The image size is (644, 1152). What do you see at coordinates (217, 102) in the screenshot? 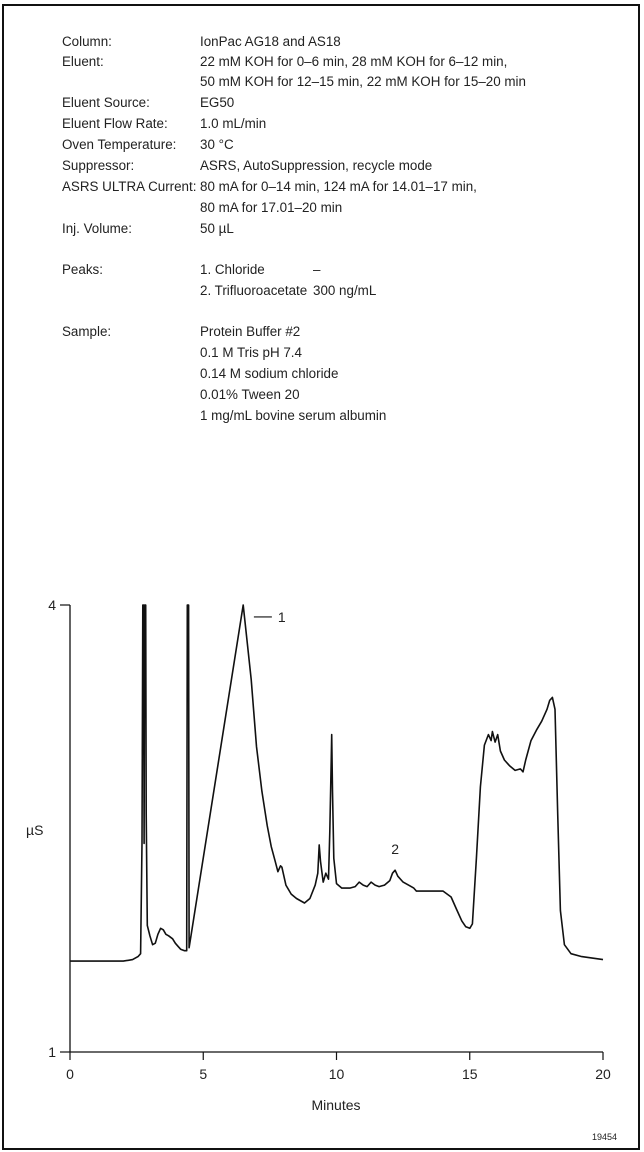
I see `eluent-source-value: EG50` at bounding box center [217, 102].